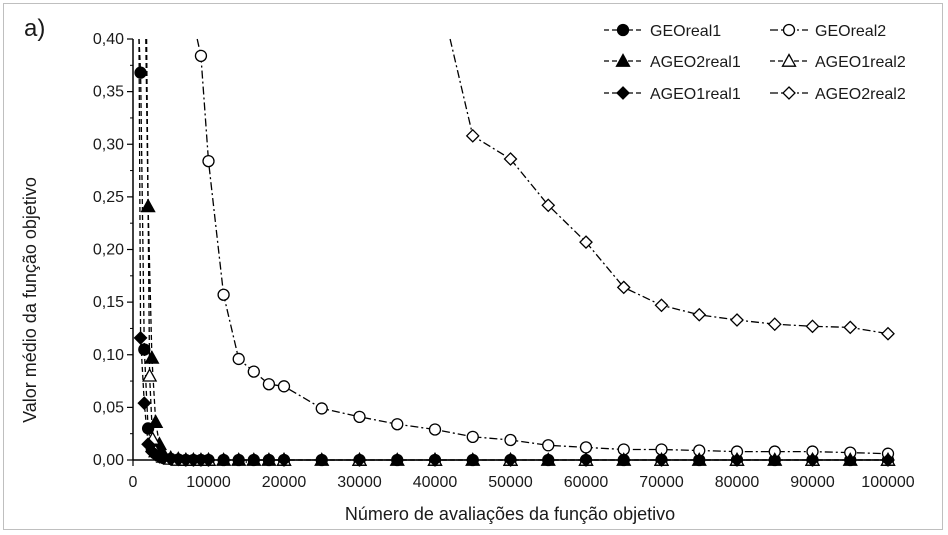 Image resolution: width=948 pixels, height=535 pixels. I want to click on legend-label-georeal2: GEOreal2, so click(850, 31).